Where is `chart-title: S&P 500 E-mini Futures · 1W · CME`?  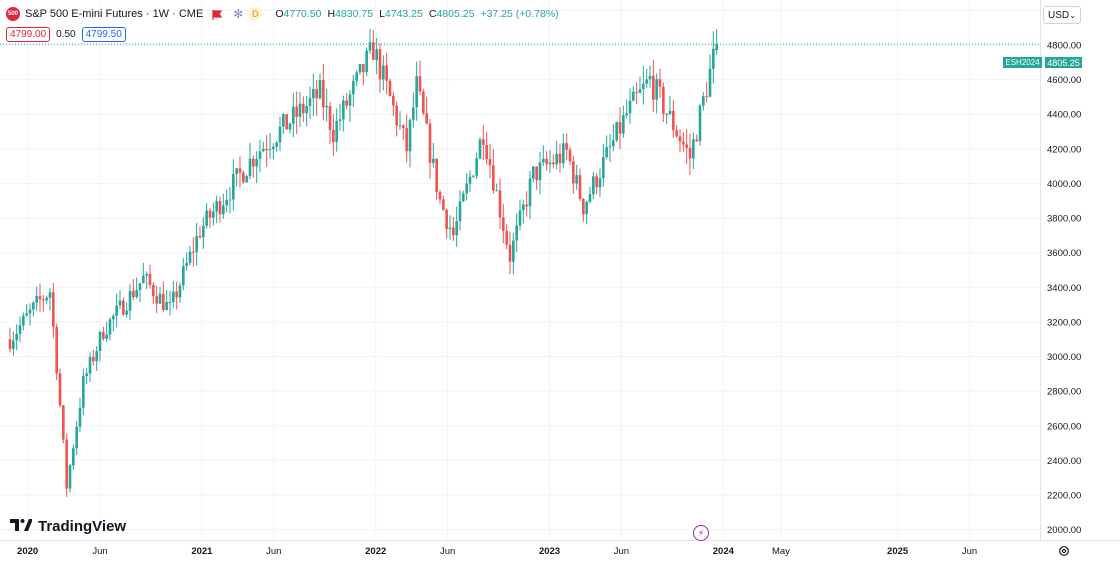
chart-title: S&P 500 E-mini Futures · 1W · CME is located at coordinates (114, 14).